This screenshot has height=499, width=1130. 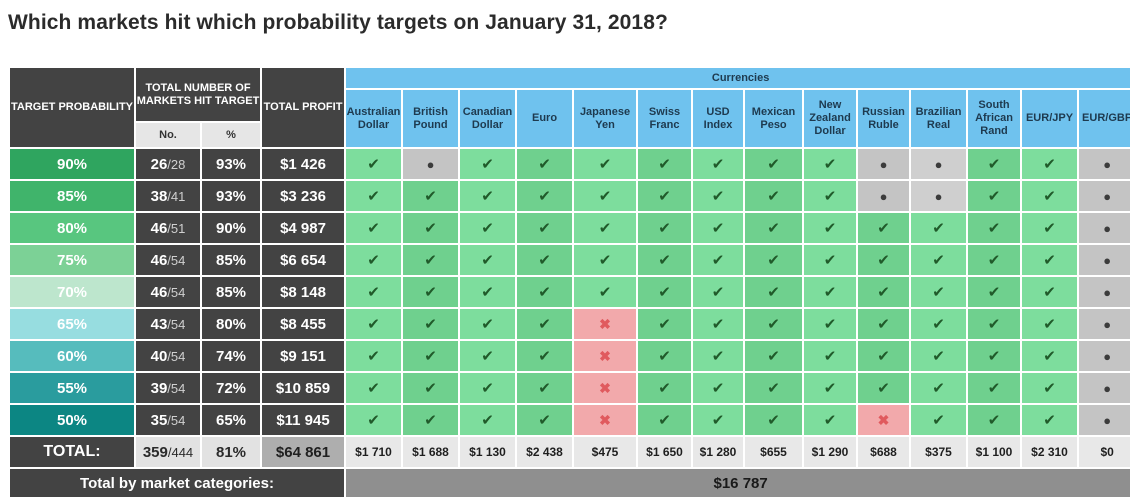 I want to click on table-row: 75% 46/54 85% $6 654 ✔ ✔ ✔ ✔ ✔ ✔ ✔ ✔ ✔ ✔ ✔ ✔ ✔ ●, so click(x=569, y=260).